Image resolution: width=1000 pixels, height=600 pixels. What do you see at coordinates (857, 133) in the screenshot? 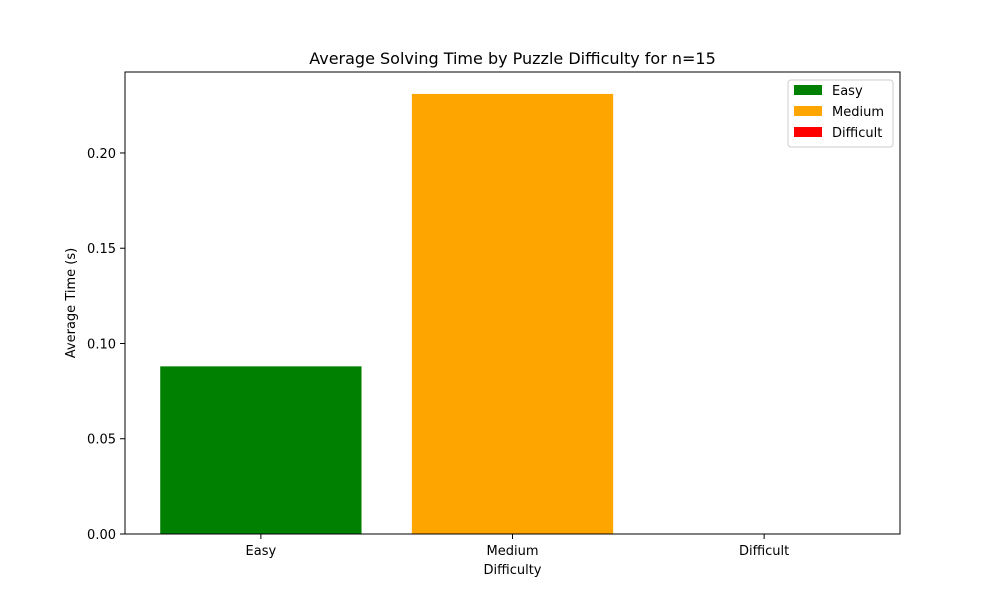
I see `legend-label-difficult: Difficult` at bounding box center [857, 133].